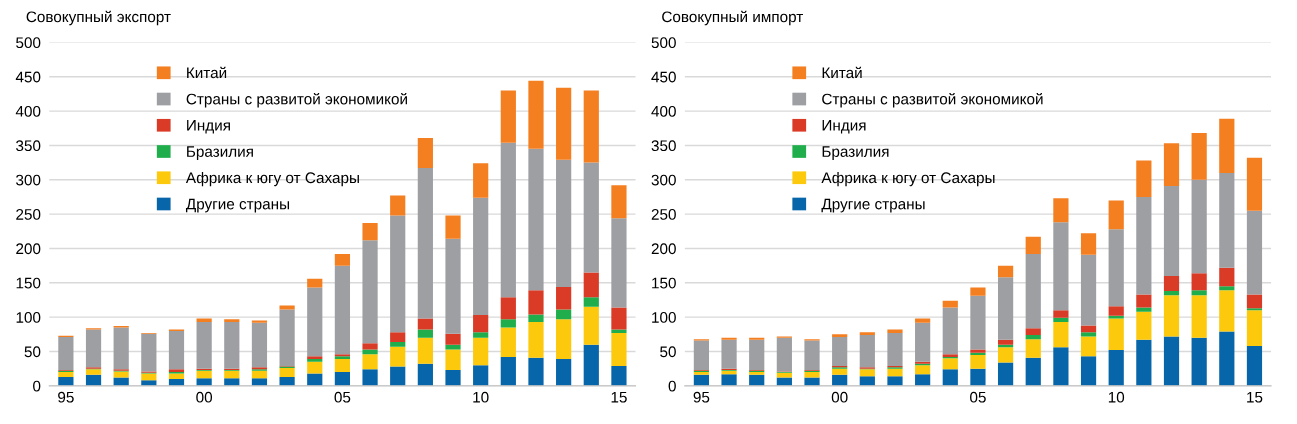 The height and width of the screenshot is (424, 1297). What do you see at coordinates (732, 18) in the screenshot?
I see `chart-title: Совокупный импорт` at bounding box center [732, 18].